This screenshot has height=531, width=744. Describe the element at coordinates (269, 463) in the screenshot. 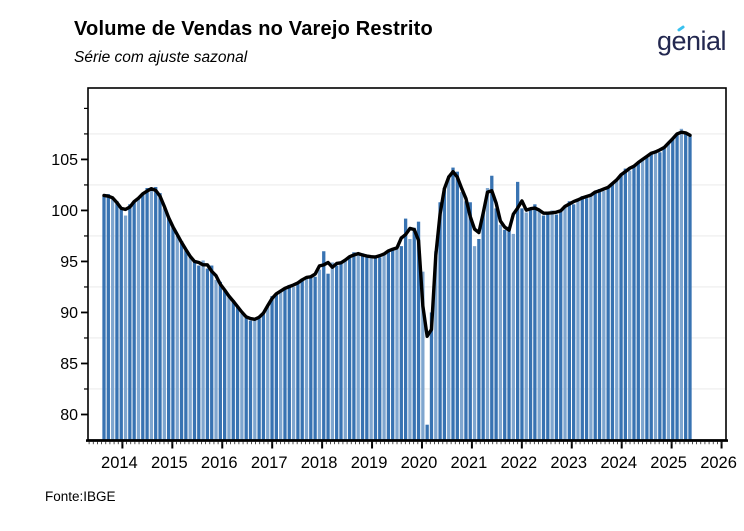

I see `x-tick-label: 2017` at that location.